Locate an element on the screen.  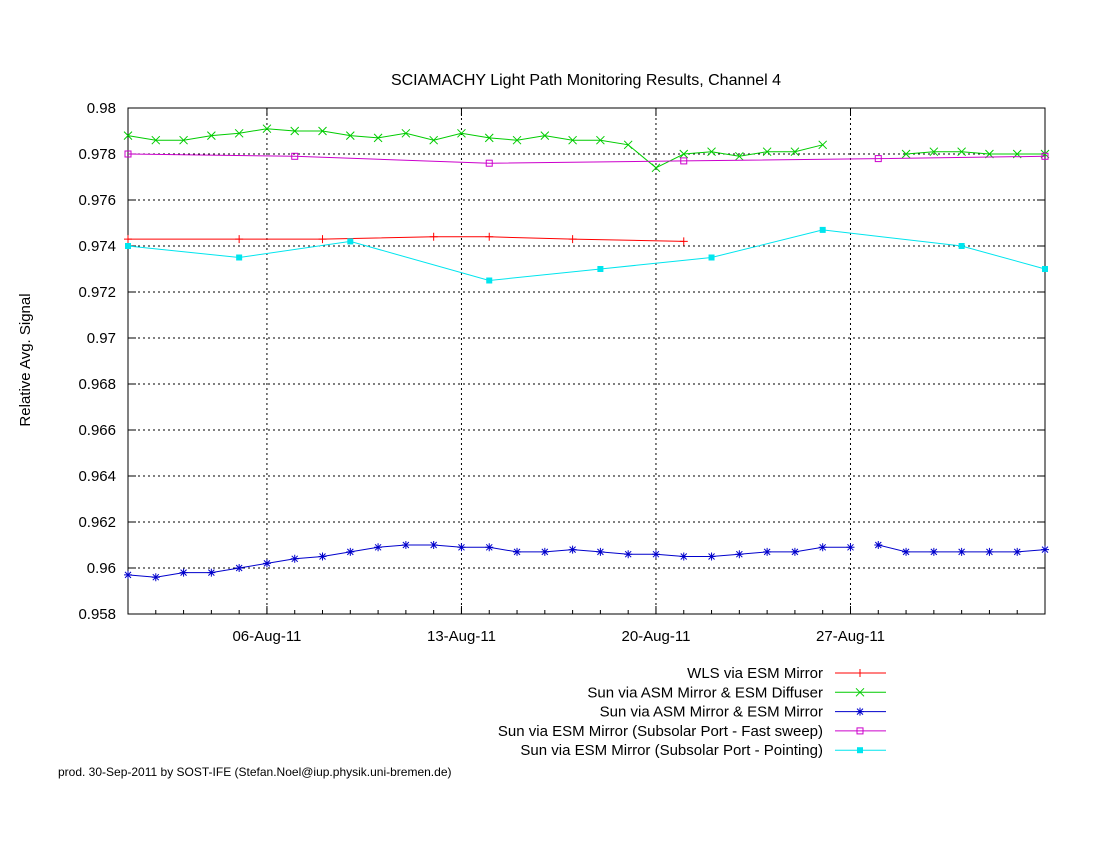
y-tick-label: 0.96 is located at coordinates (101, 568).